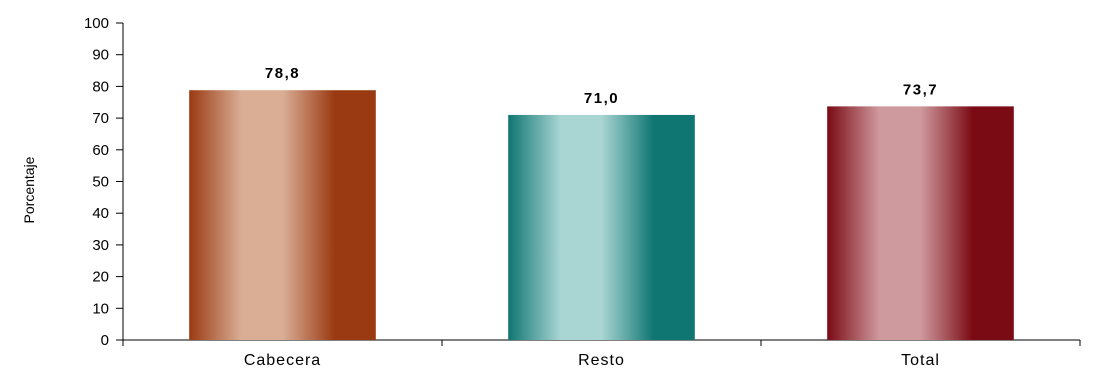  I want to click on y-axis-title: Porcentaje, so click(29, 189).